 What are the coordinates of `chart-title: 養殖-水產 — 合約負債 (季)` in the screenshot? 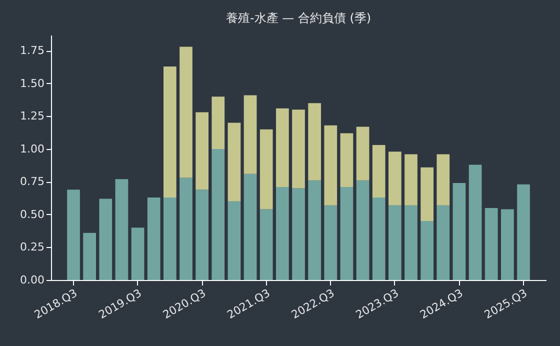 It's located at (299, 18).